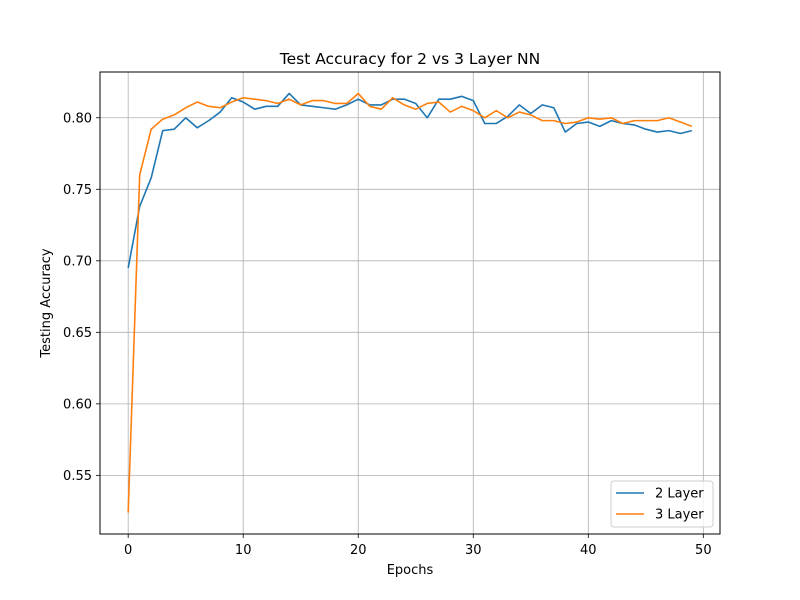 This screenshot has height=600, width=800. Describe the element at coordinates (77, 476) in the screenshot. I see `y-tick-label: 0.55` at that location.